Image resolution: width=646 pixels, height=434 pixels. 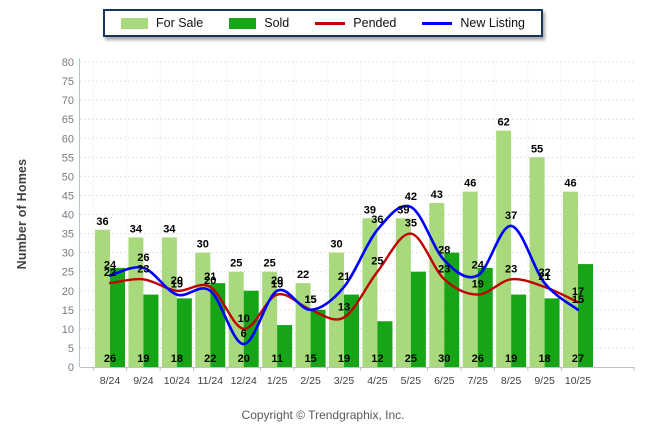 What do you see at coordinates (437, 23) in the screenshot?
I see `new-listing-line-swatch` at bounding box center [437, 23].